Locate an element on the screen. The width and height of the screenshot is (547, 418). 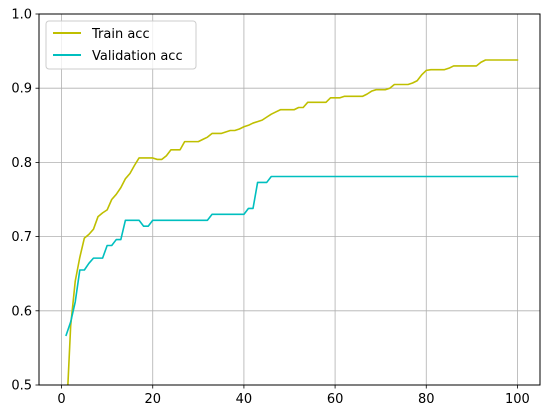
legend: Train acc Validation acc is located at coordinates (121, 45).